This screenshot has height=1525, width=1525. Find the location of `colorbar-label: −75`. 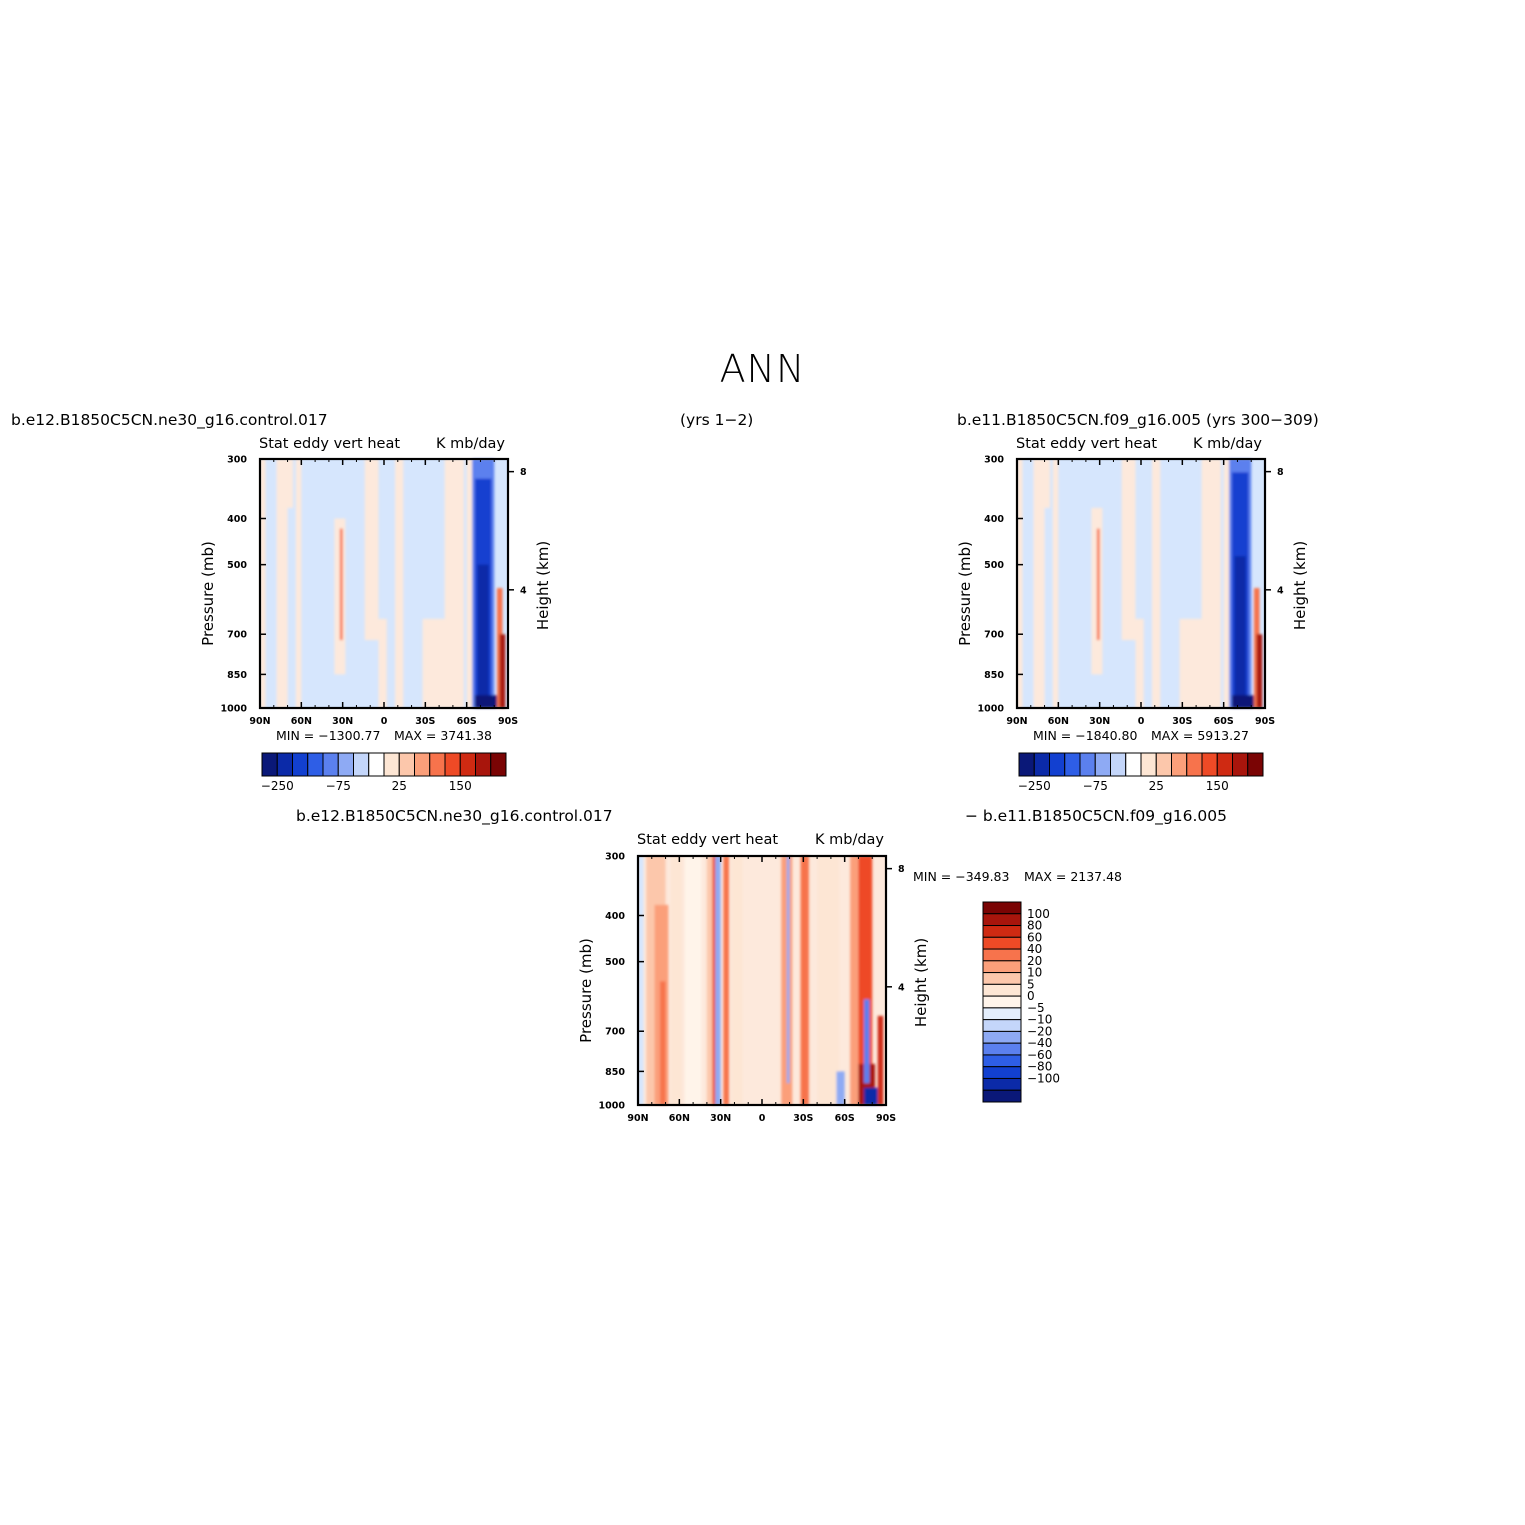

colorbar-label: −75 is located at coordinates (1095, 786).